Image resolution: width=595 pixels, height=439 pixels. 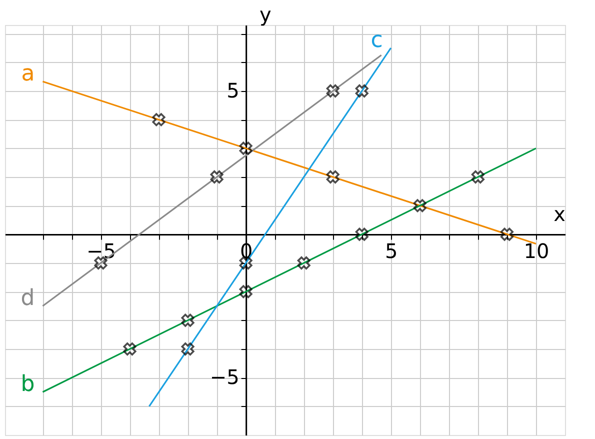 I want to click on y-axis-title: y, so click(x=265, y=14).